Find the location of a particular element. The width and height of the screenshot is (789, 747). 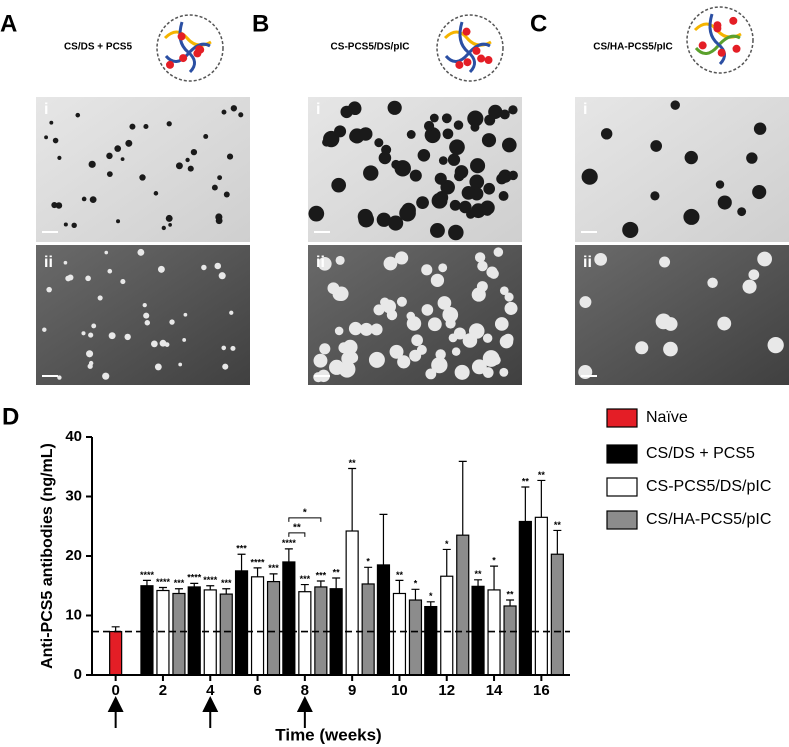

y-tick-label: 20 is located at coordinates (73, 555).